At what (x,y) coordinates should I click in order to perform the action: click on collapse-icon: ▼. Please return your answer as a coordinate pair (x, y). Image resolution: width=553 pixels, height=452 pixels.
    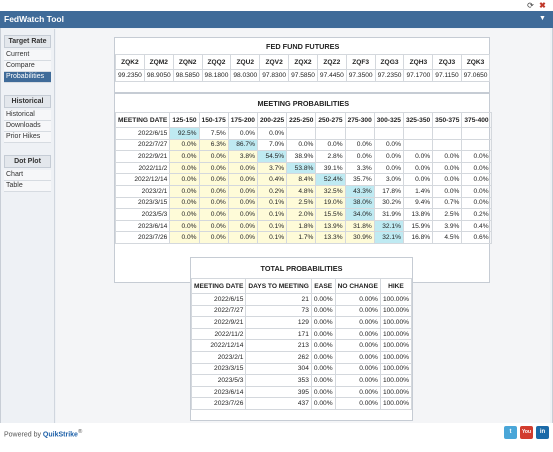
    Looking at the image, I should click on (542, 18).